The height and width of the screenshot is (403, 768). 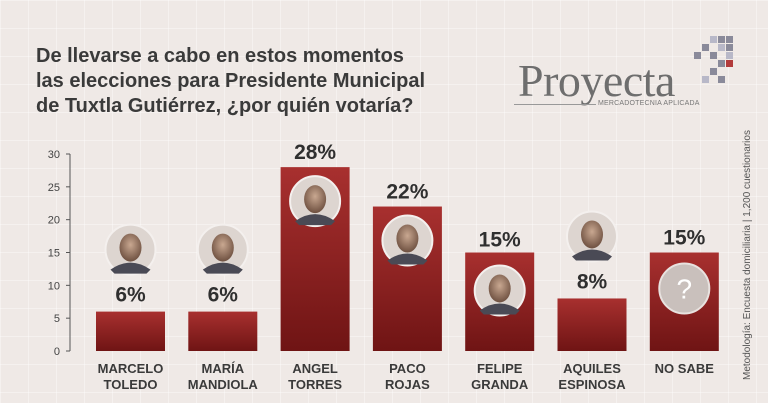 What do you see at coordinates (649, 103) in the screenshot?
I see `logo-tagline: MERCADOTECNIA APLICADA` at bounding box center [649, 103].